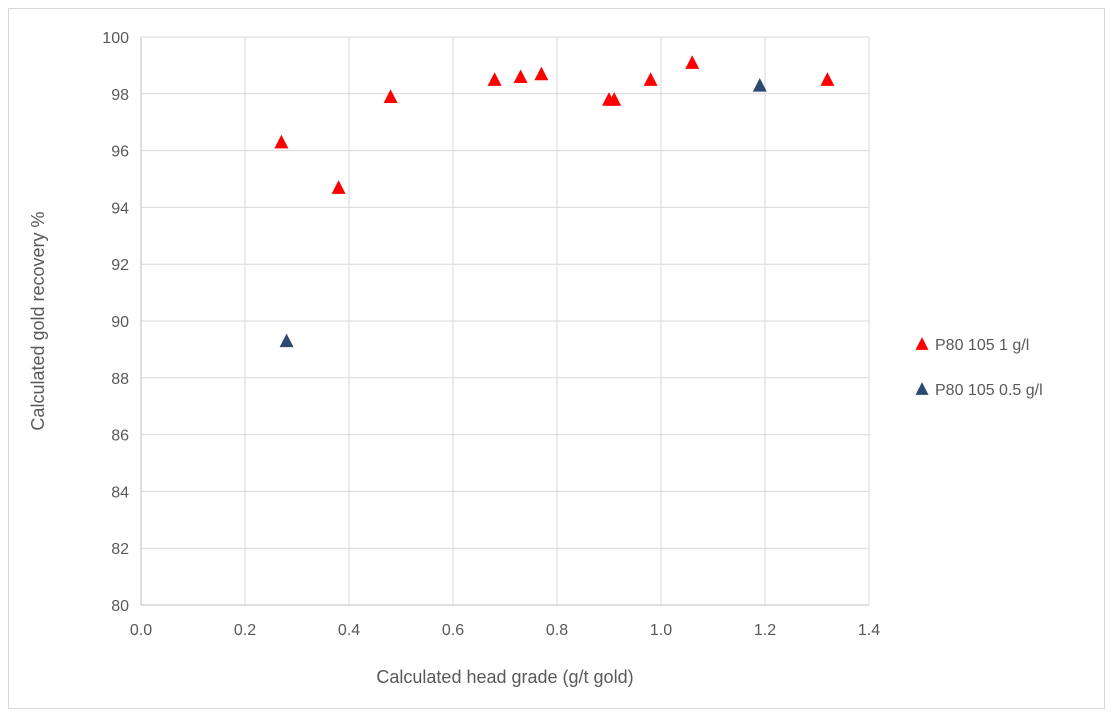 The image size is (1113, 717). What do you see at coordinates (120, 549) in the screenshot?
I see `y-tick-label: 82` at bounding box center [120, 549].